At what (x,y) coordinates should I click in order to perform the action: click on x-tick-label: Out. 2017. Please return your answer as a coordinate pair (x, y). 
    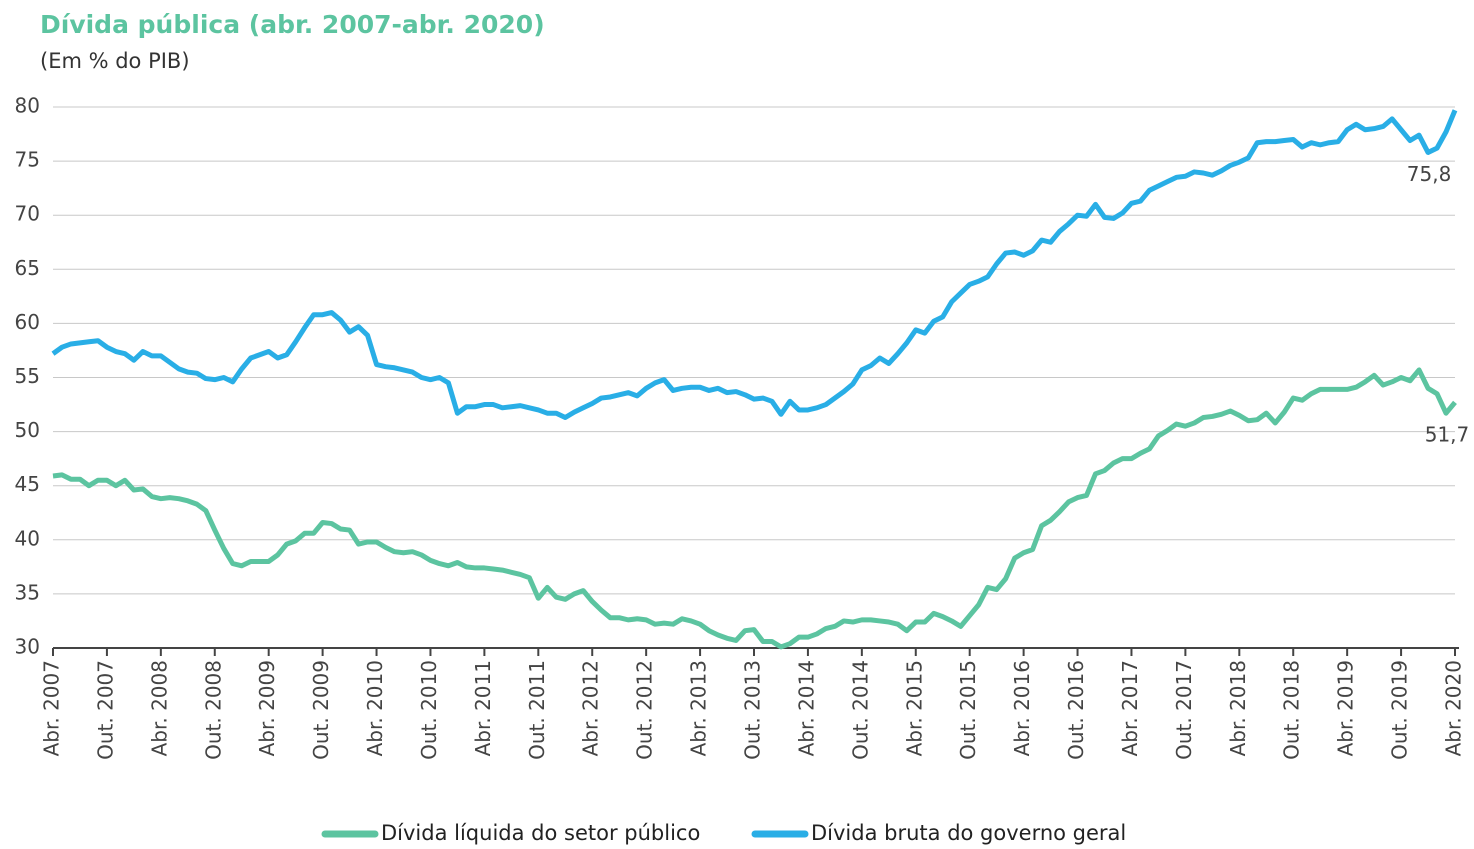
    Looking at the image, I should click on (1184, 710).